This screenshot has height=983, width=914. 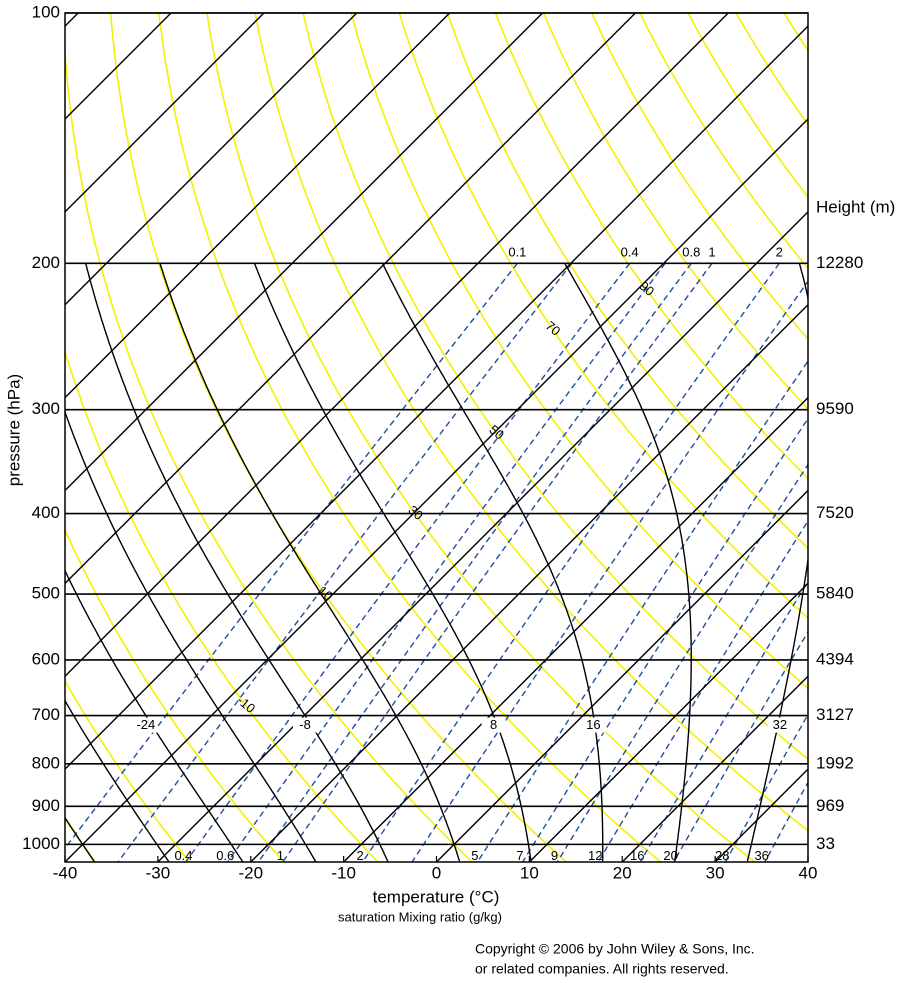 What do you see at coordinates (436, 872) in the screenshot?
I see `x-tick-label: 0` at bounding box center [436, 872].